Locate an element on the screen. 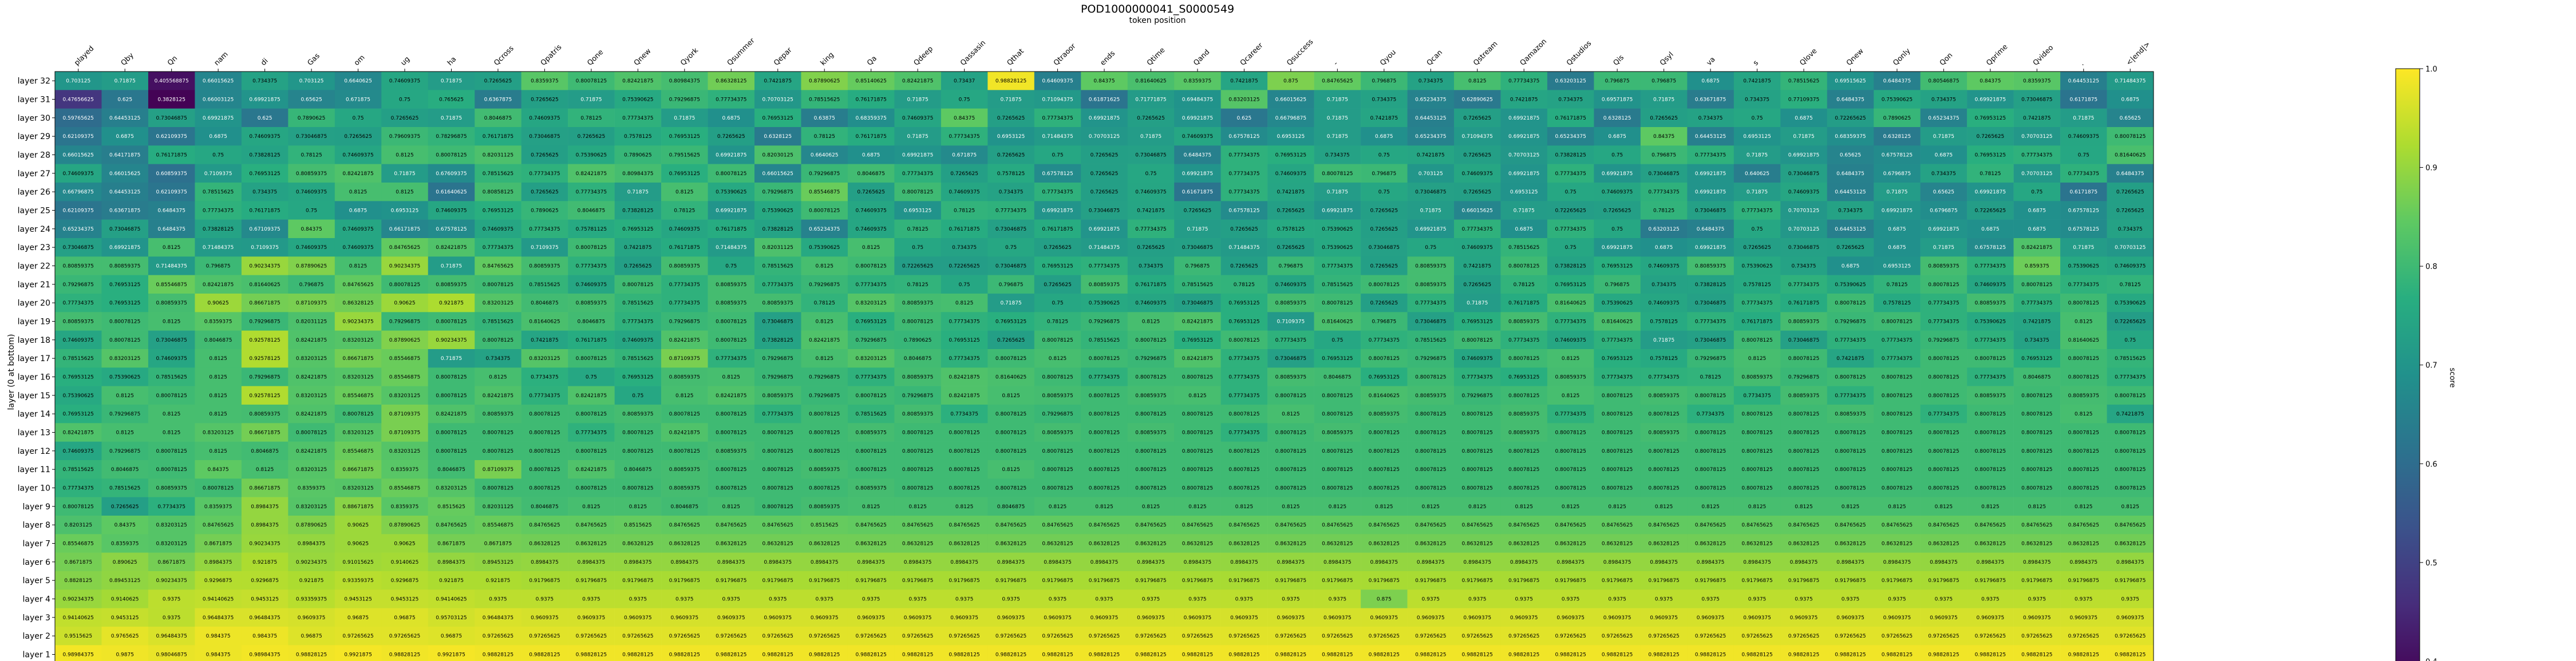 The height and width of the screenshot is (661, 2576). cell-value-label: 0.984375 is located at coordinates (218, 655).